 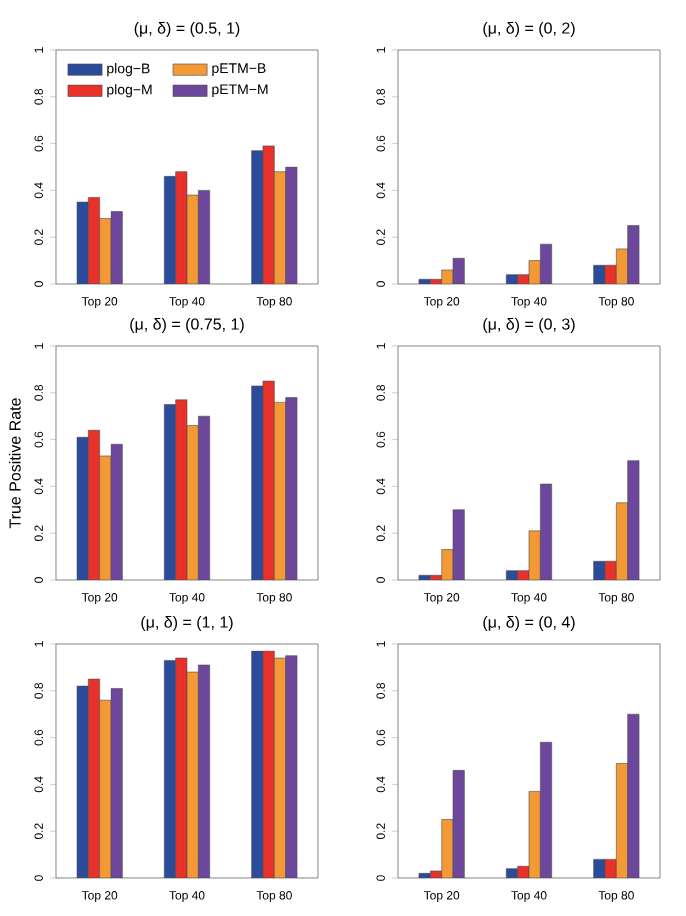 I want to click on chart-title: (μ, δ) = (0, 2), so click(x=529, y=29).